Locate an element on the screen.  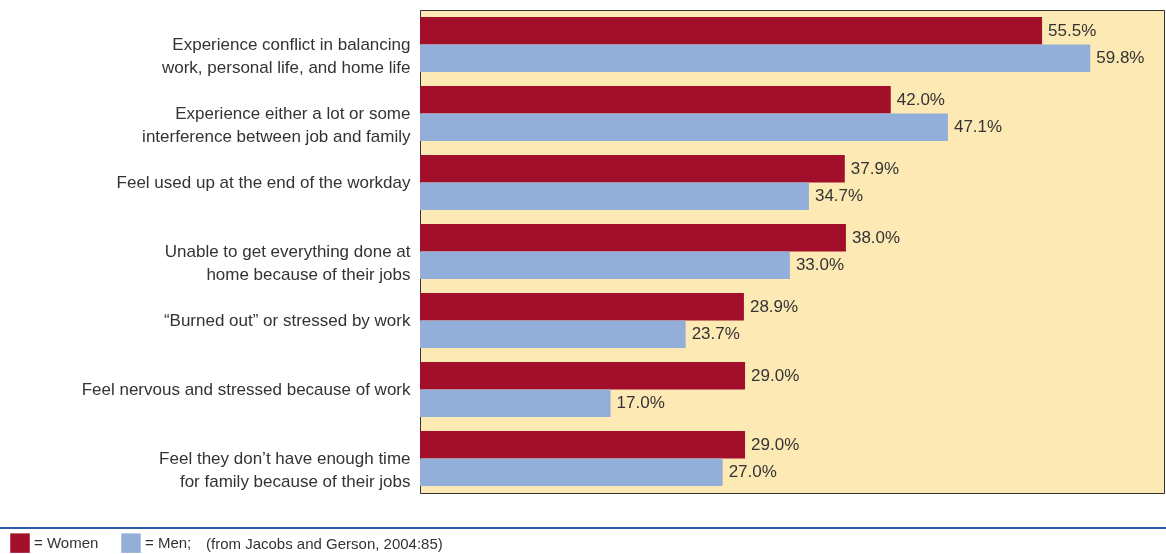
data-label: 27.0% is located at coordinates (752, 472).